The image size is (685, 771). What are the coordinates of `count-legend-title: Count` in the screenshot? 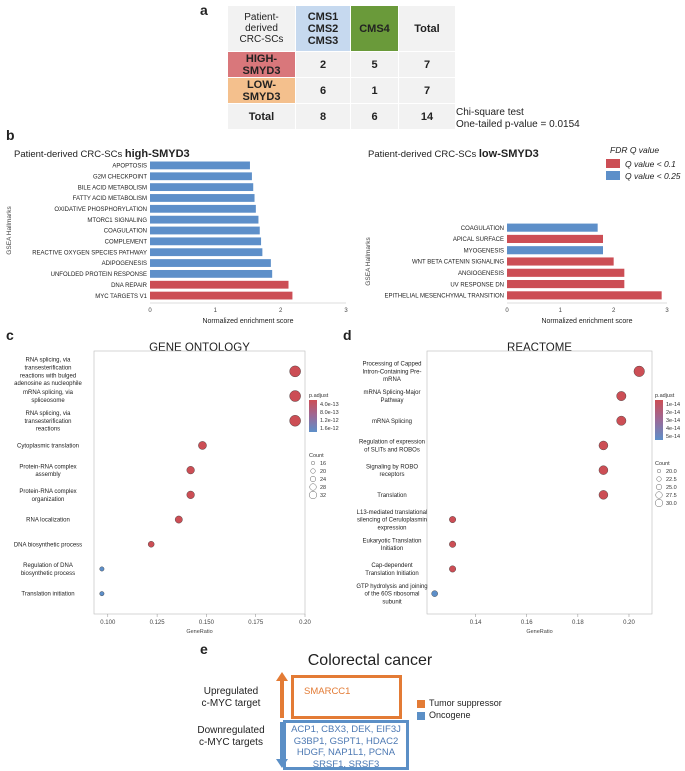 It's located at (662, 464).